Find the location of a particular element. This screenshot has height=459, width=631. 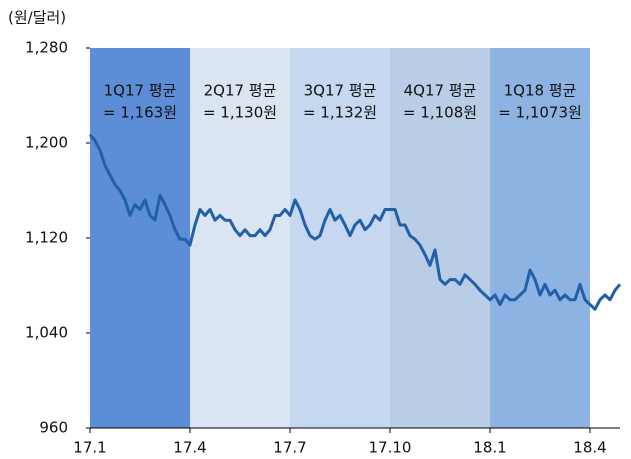

y-tick-label: 1,120 is located at coordinates (46, 238).